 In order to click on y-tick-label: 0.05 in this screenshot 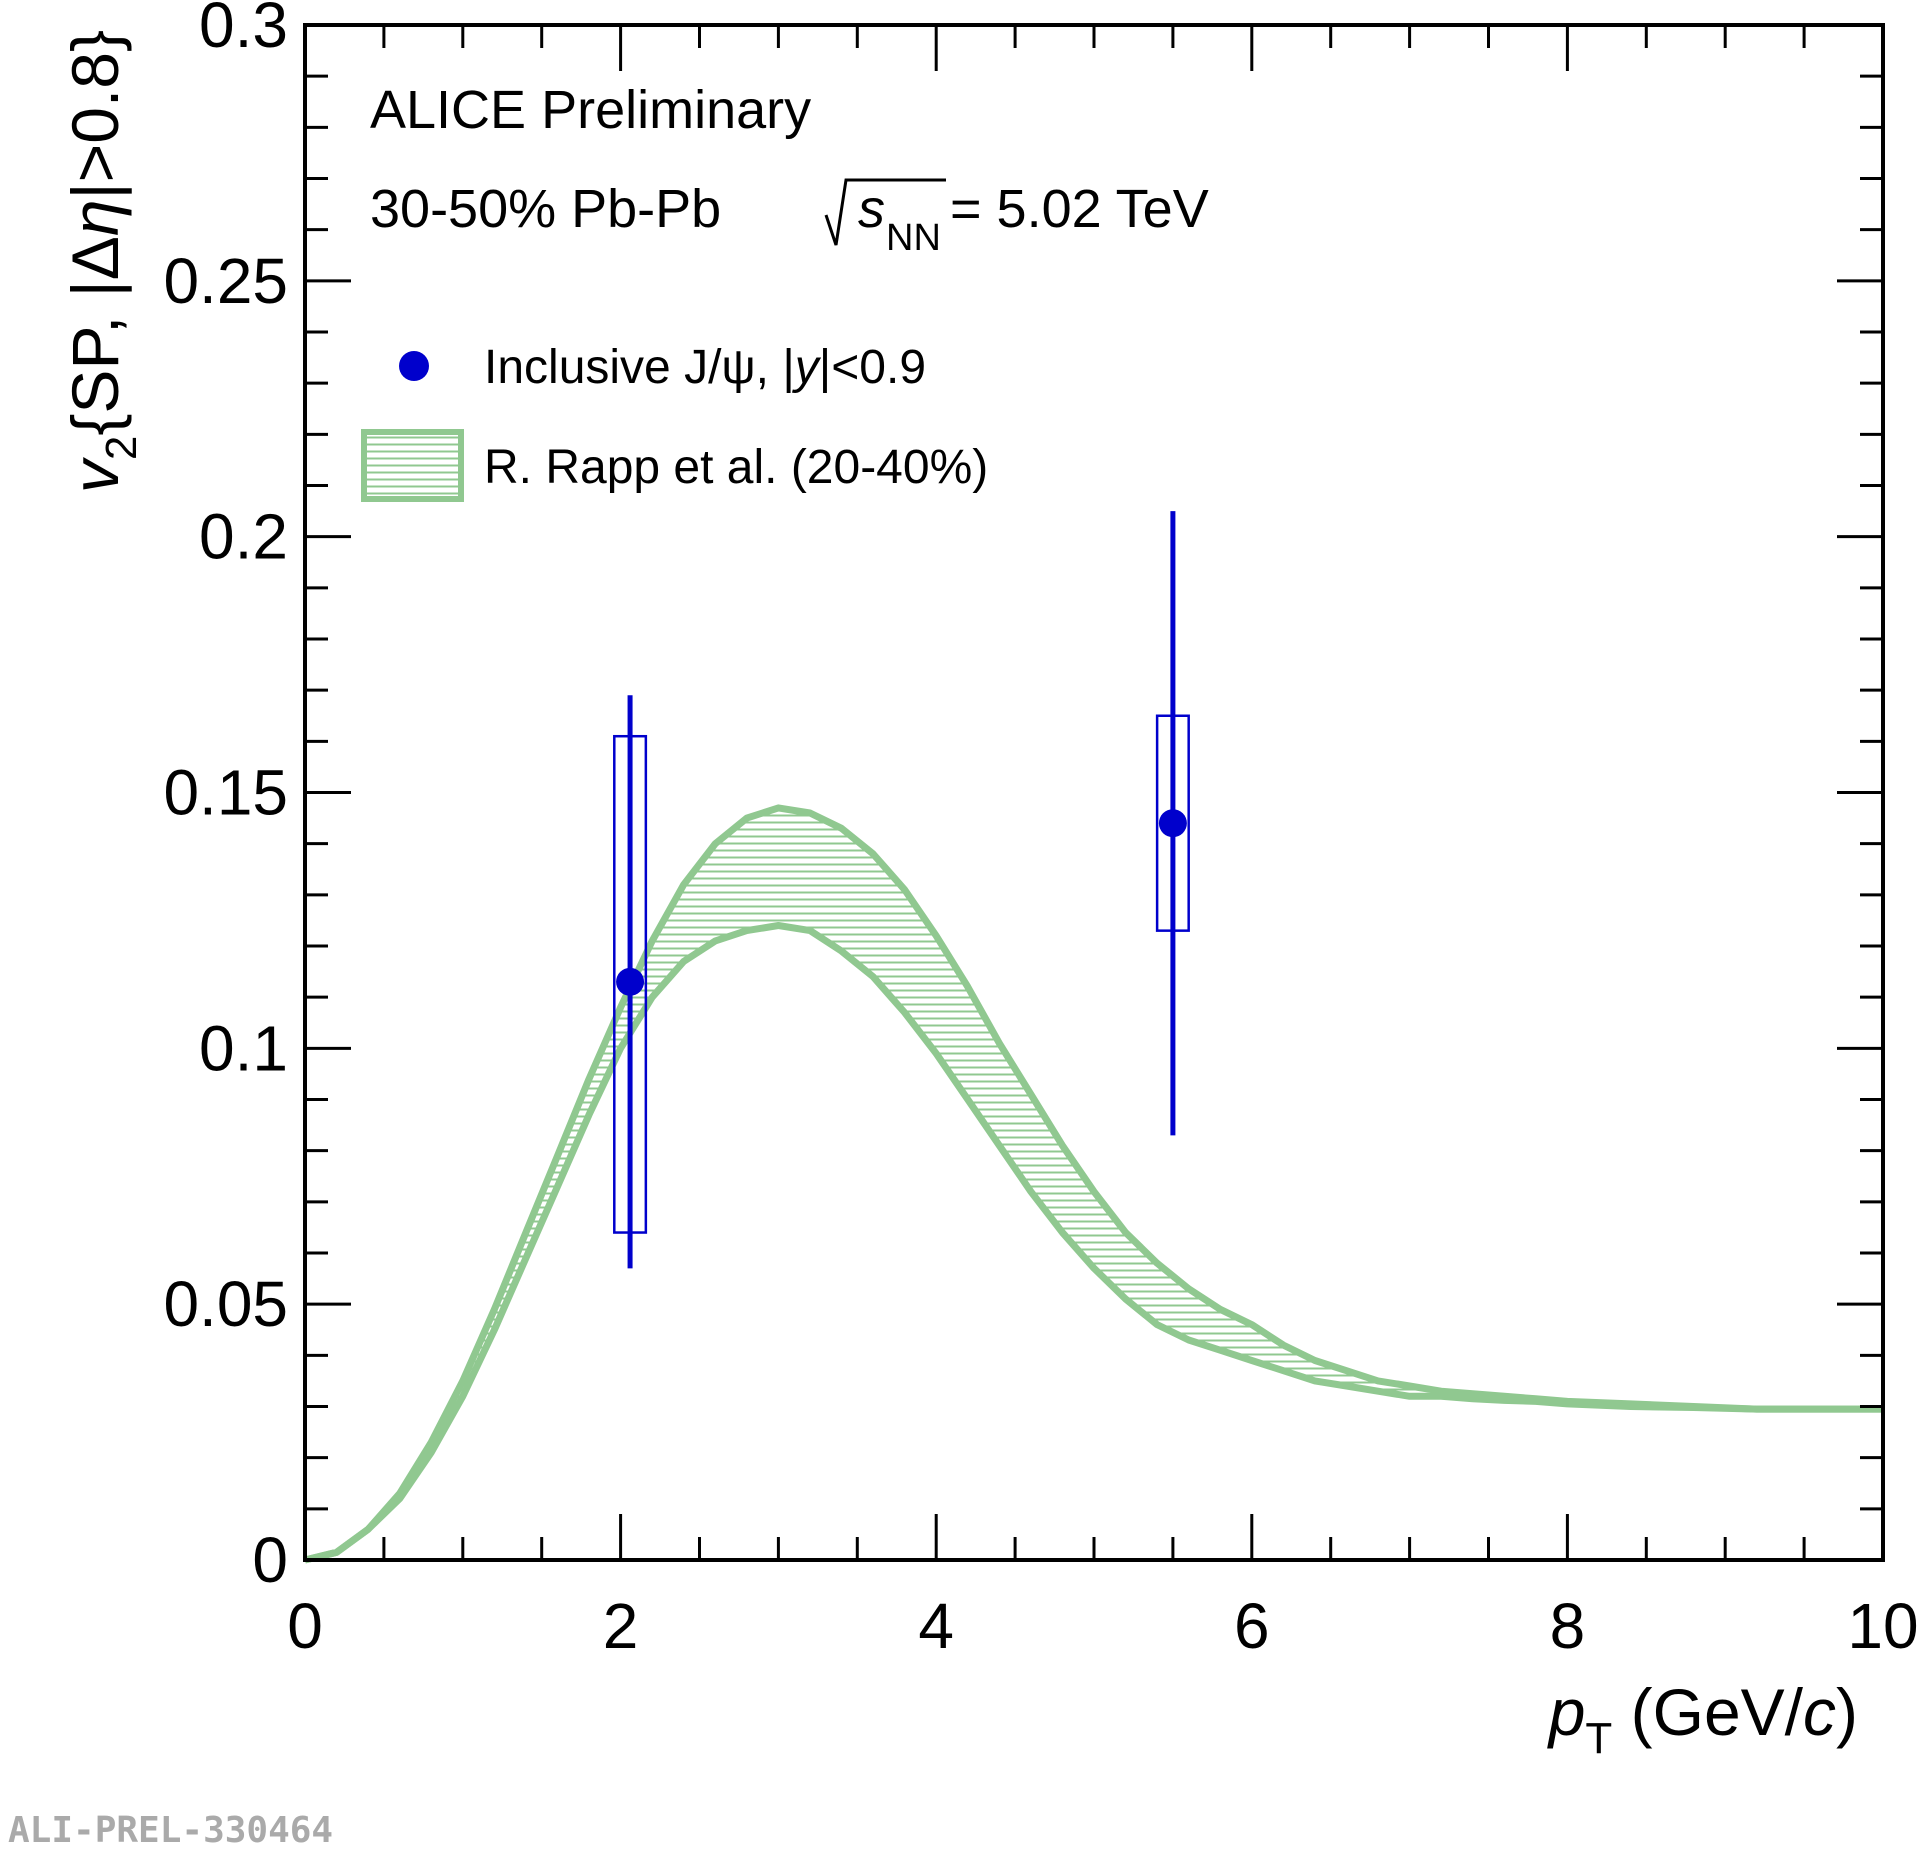, I will do `click(225, 1304)`.